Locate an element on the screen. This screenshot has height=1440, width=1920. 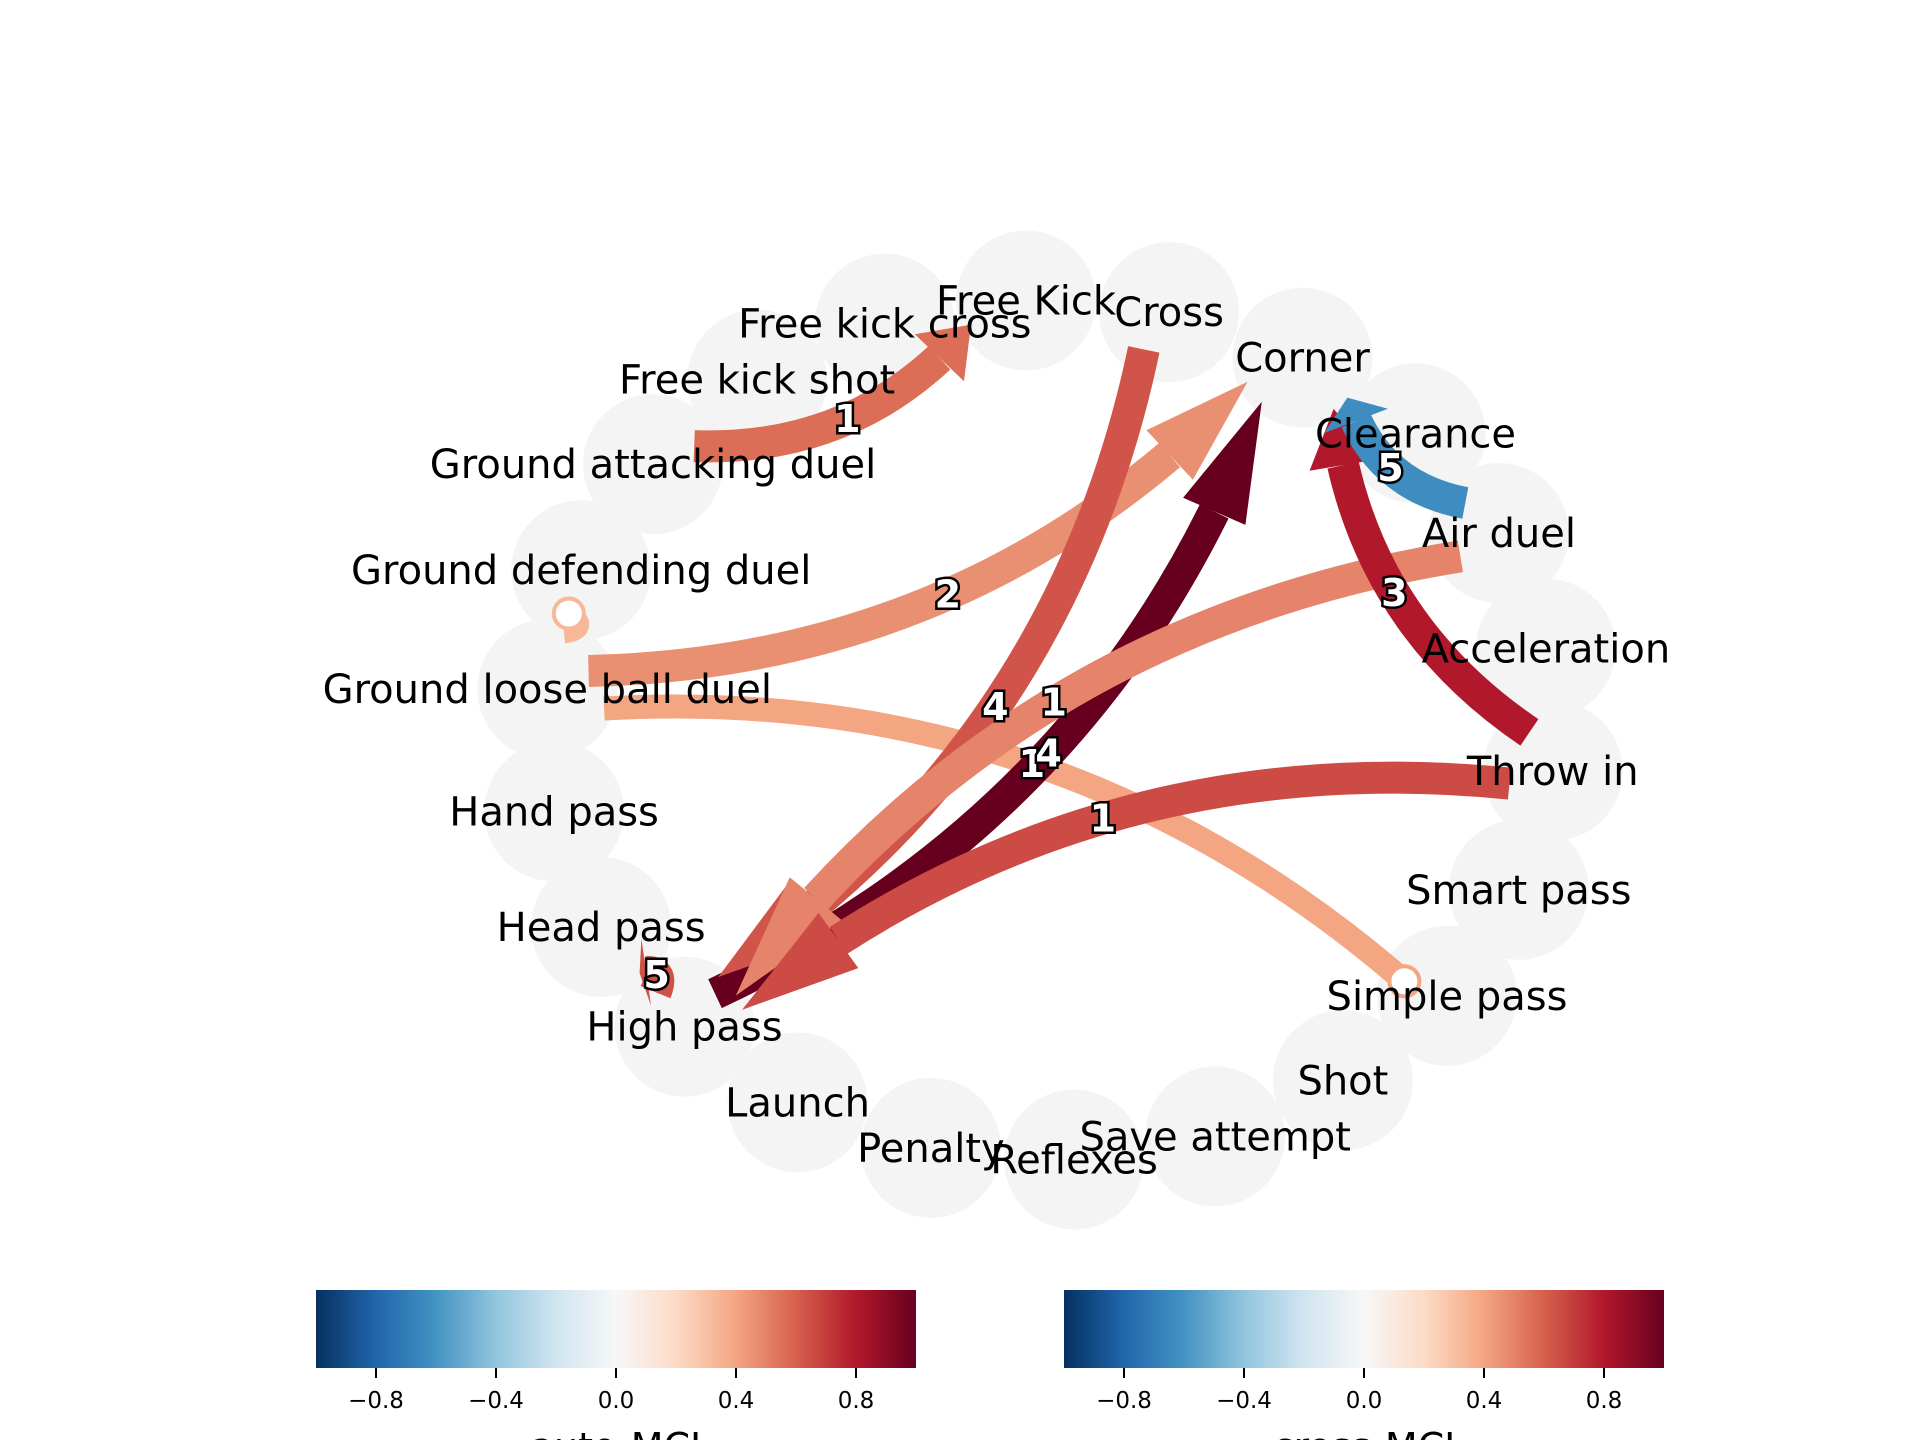
node-head_pass is located at coordinates (601, 927).